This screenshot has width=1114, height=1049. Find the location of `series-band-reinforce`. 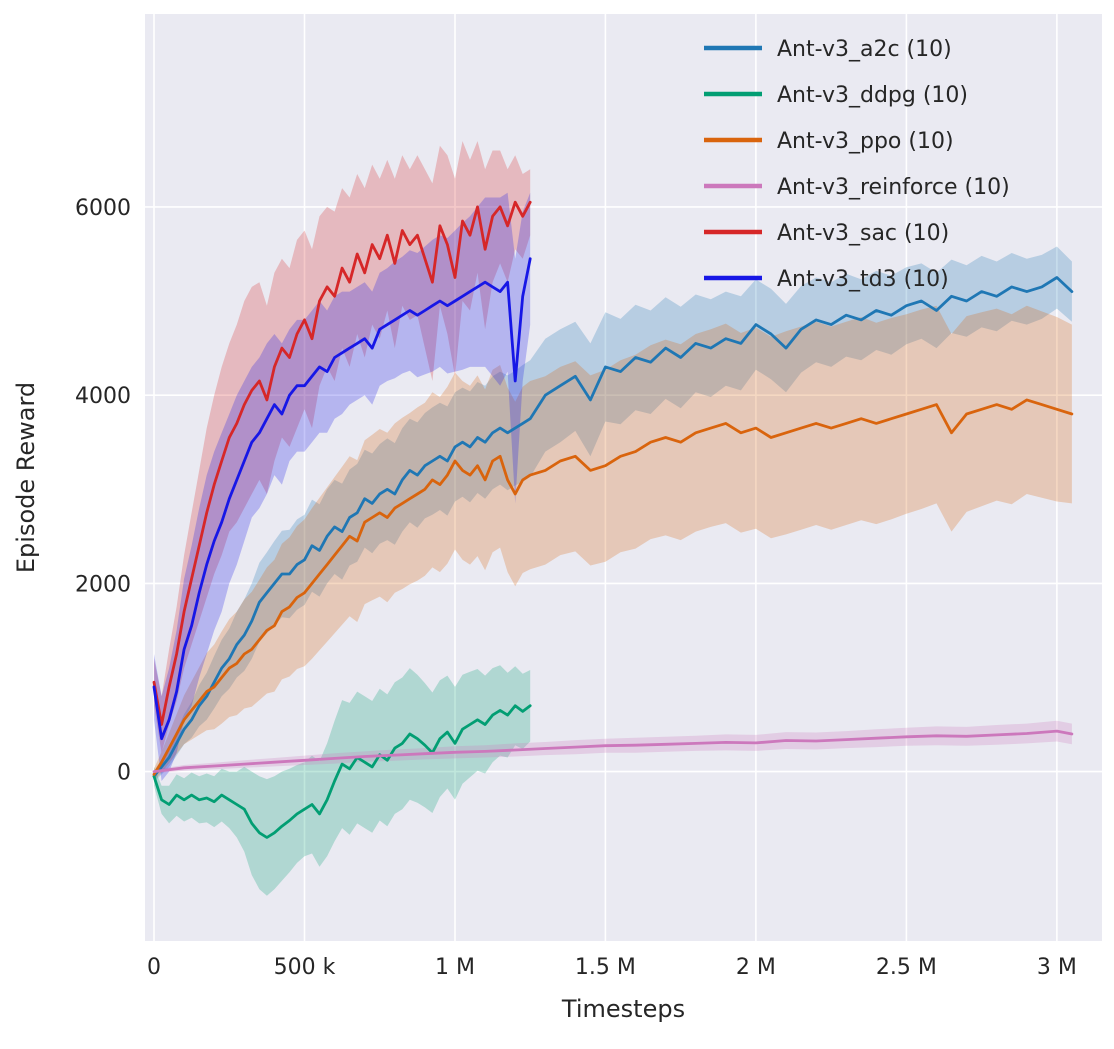

series-band-reinforce is located at coordinates (613, 747).